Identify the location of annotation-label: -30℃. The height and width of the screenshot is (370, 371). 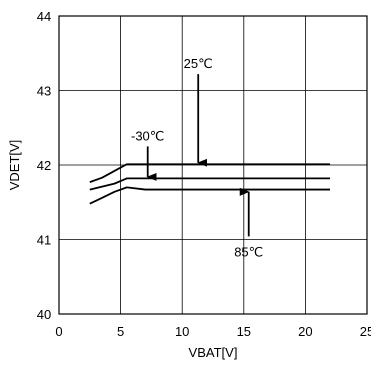
(147, 135).